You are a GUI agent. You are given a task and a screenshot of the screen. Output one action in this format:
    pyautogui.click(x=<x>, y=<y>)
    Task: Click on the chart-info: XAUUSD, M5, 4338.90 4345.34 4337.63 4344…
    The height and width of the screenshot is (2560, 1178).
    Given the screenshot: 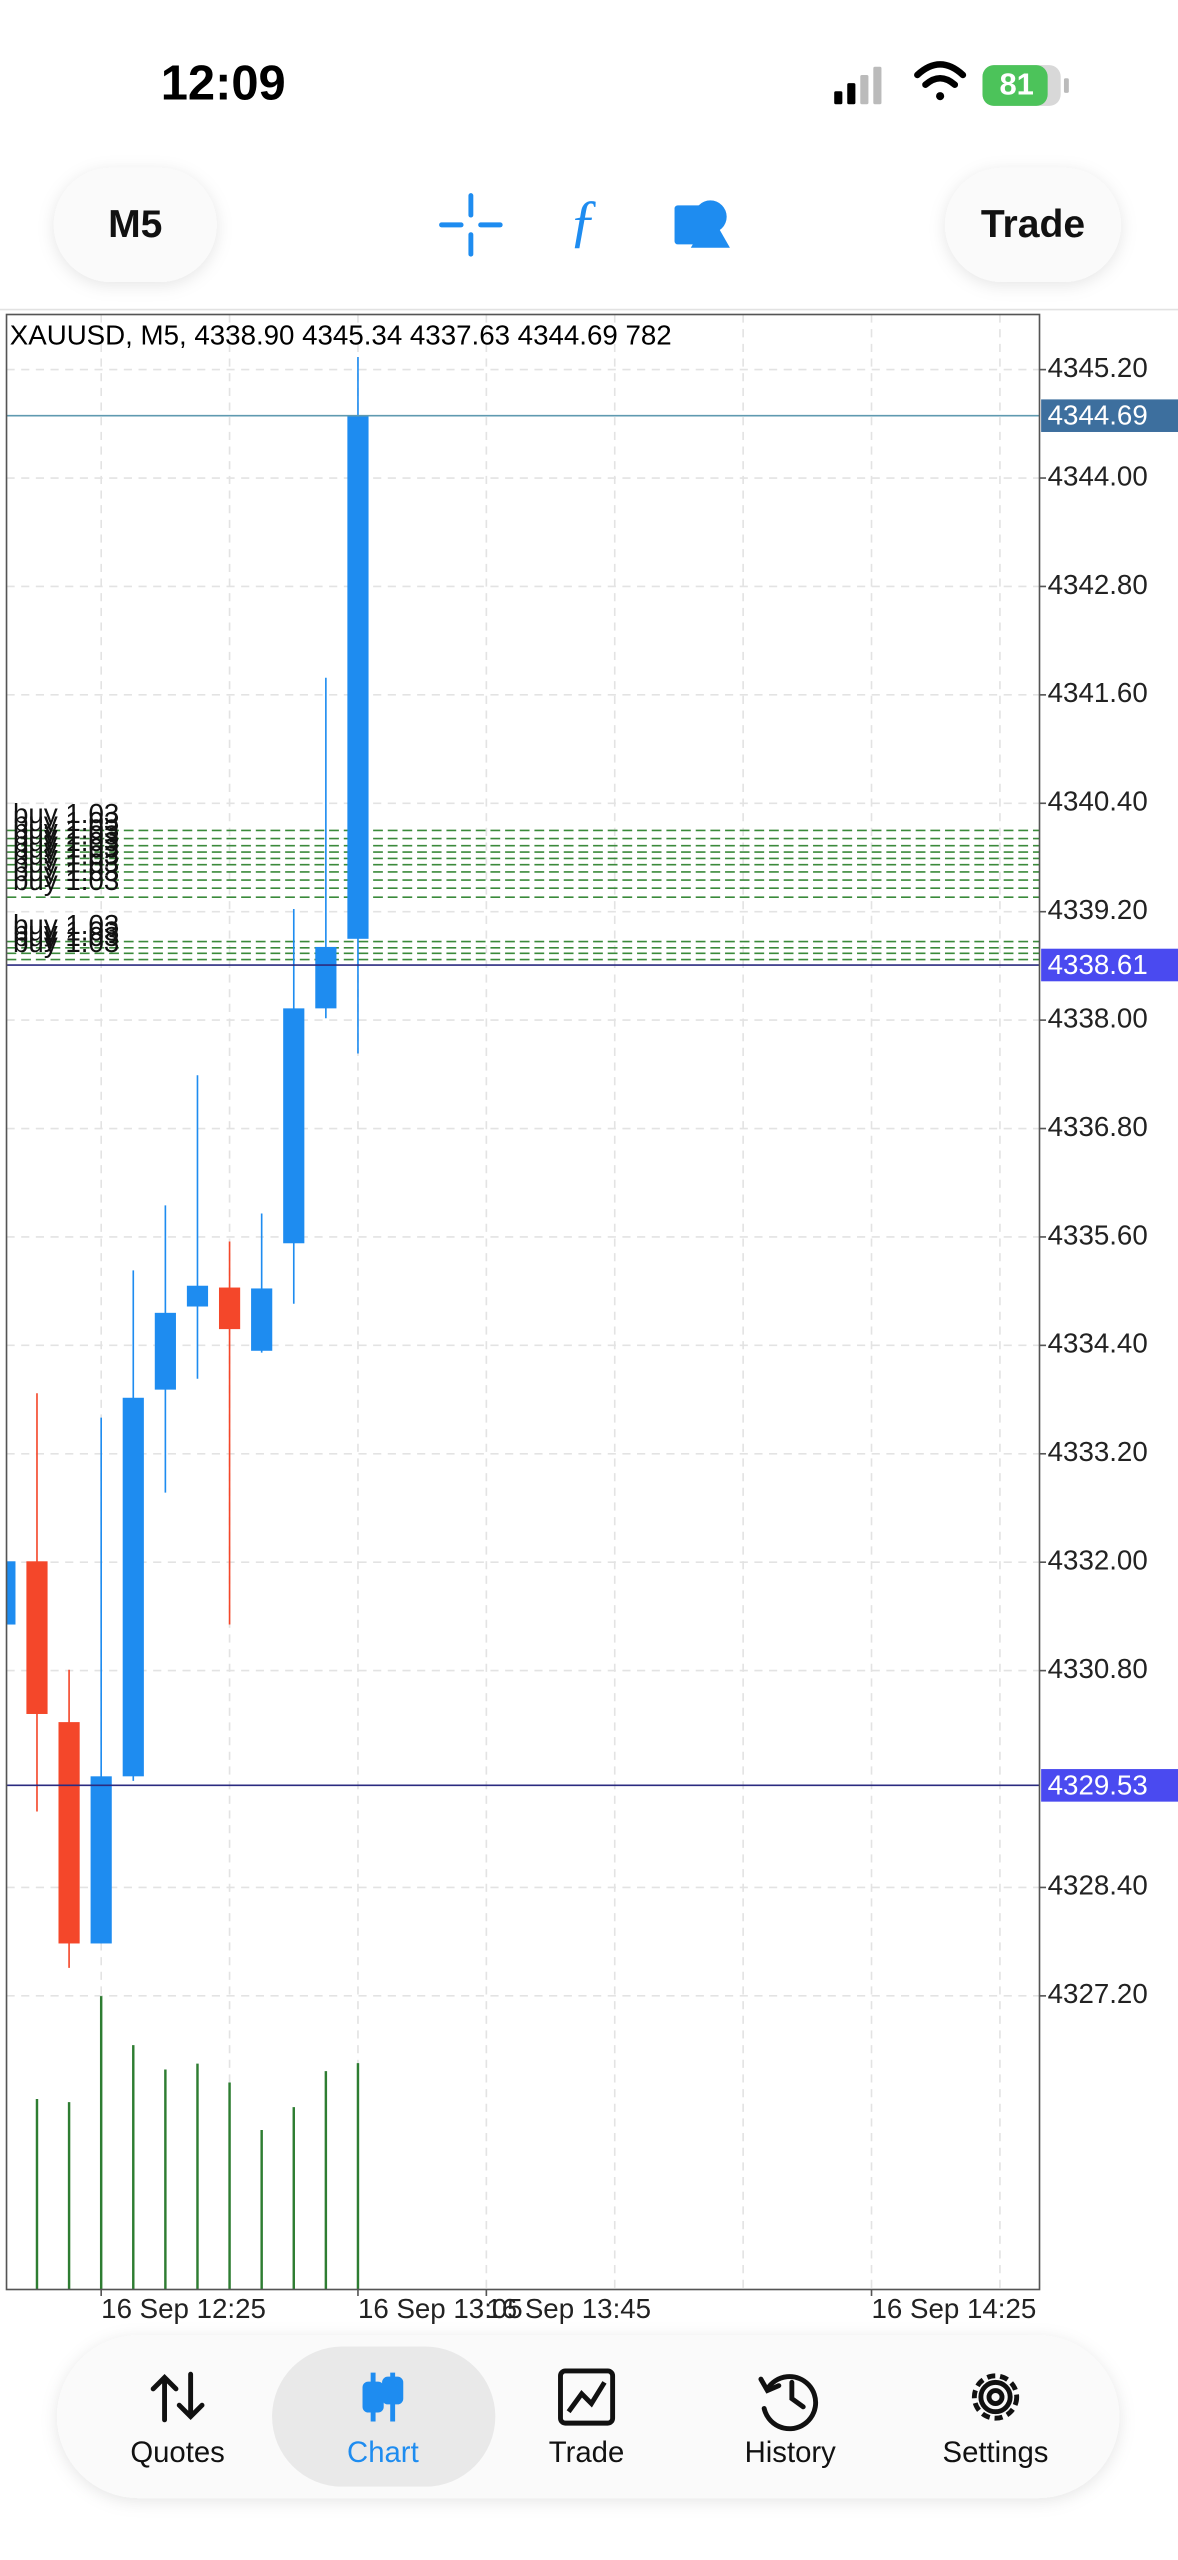 What is the action you would take?
    pyautogui.click(x=341, y=335)
    